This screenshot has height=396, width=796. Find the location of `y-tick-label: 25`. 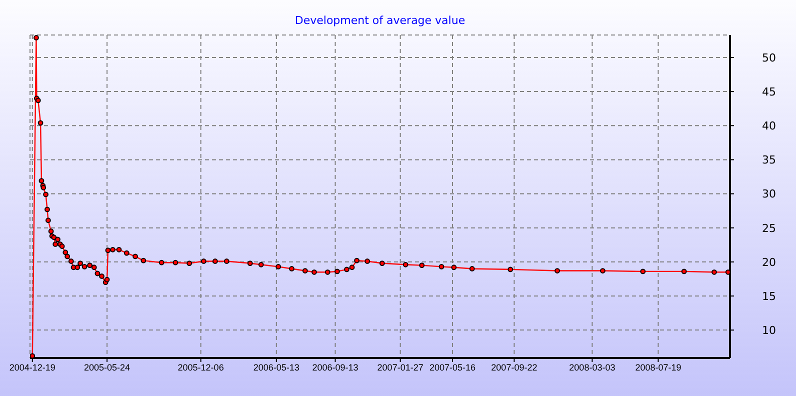

y-tick-label: 25 is located at coordinates (769, 228).